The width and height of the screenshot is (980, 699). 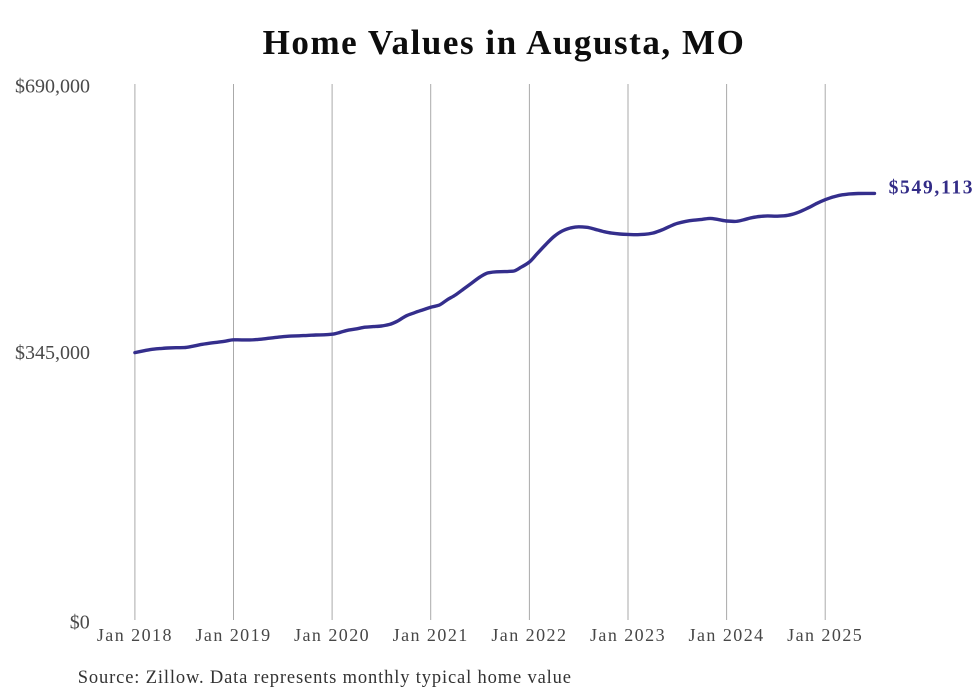 I want to click on svg-text: Home Values in Augusta, MO, so click(x=504, y=42).